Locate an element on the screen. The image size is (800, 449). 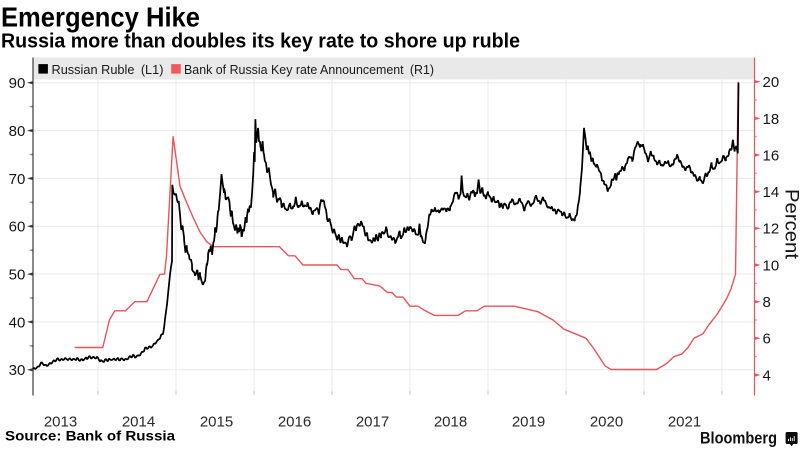
svg-text: 50 is located at coordinates (17, 275).